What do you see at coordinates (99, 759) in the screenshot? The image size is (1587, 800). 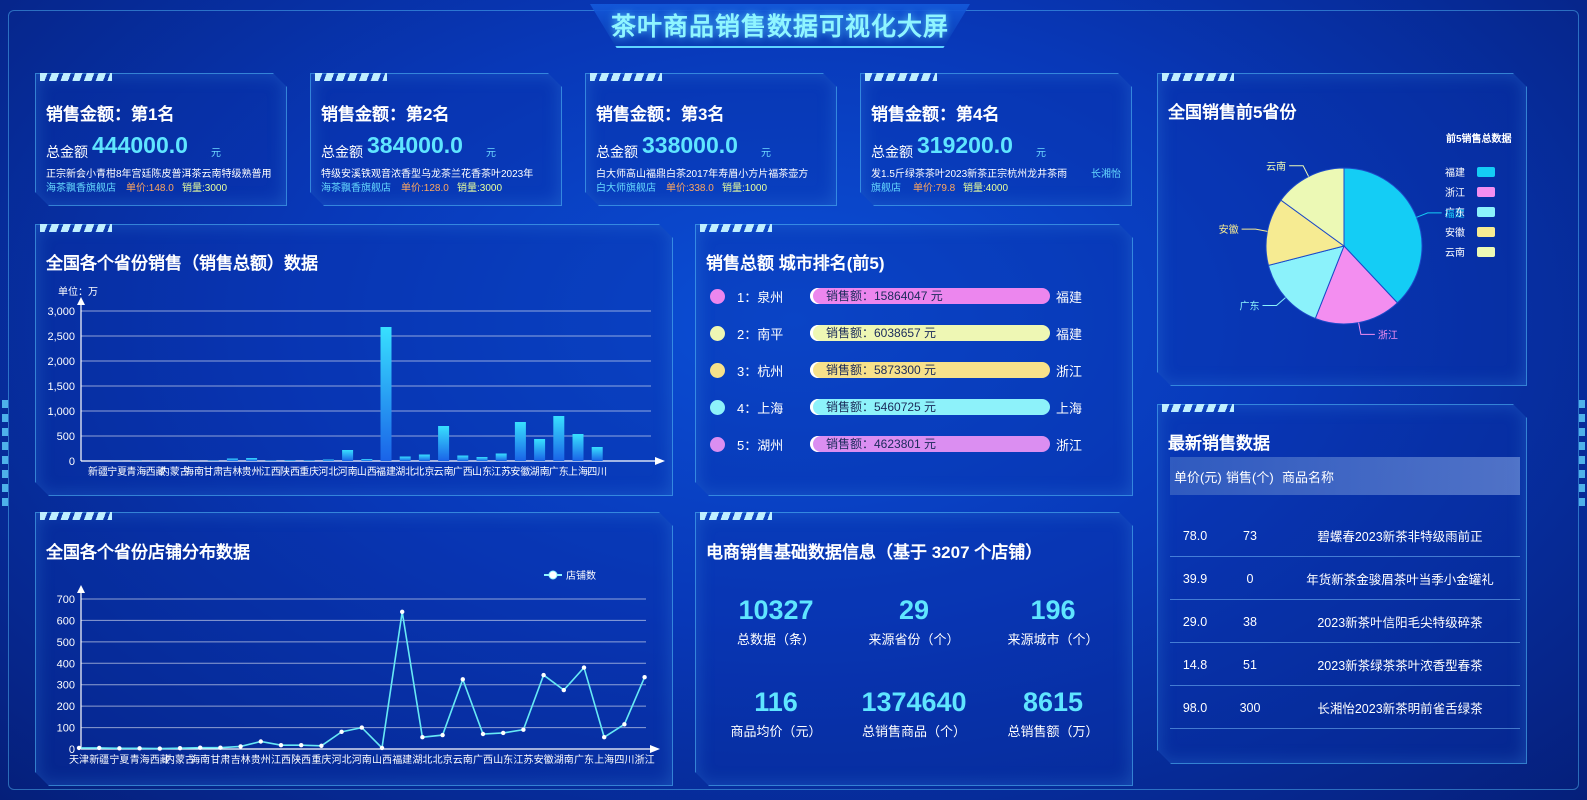 I see `x-tick-label: 新疆` at bounding box center [99, 759].